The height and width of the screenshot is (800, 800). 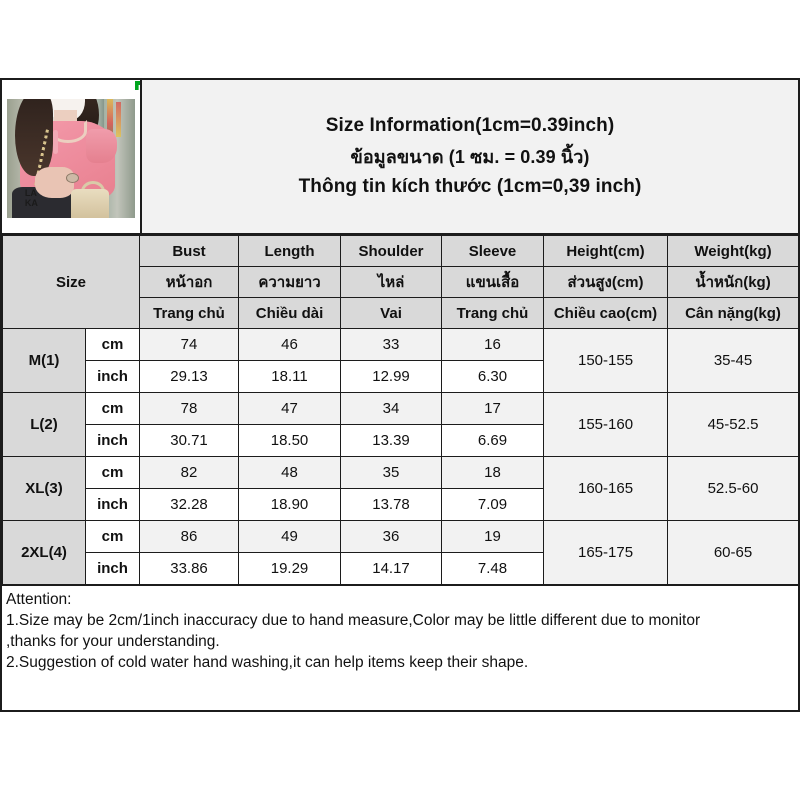 What do you see at coordinates (189, 251) in the screenshot?
I see `header-en-bust: Bust` at bounding box center [189, 251].